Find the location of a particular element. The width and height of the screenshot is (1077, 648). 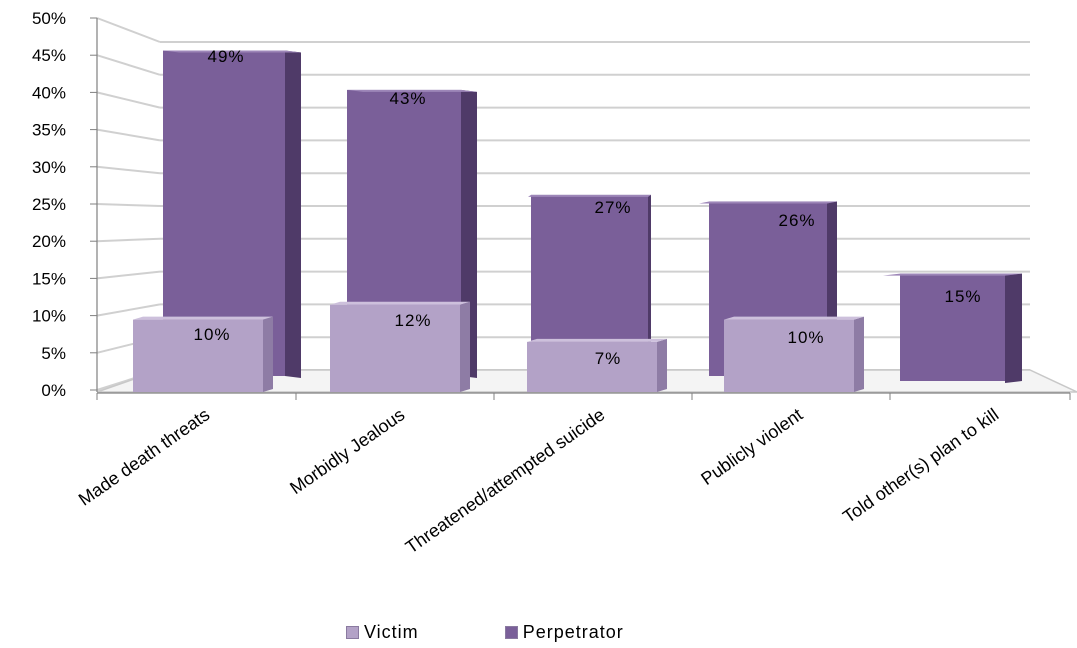

y-tick-label: 5% is located at coordinates (53, 353).